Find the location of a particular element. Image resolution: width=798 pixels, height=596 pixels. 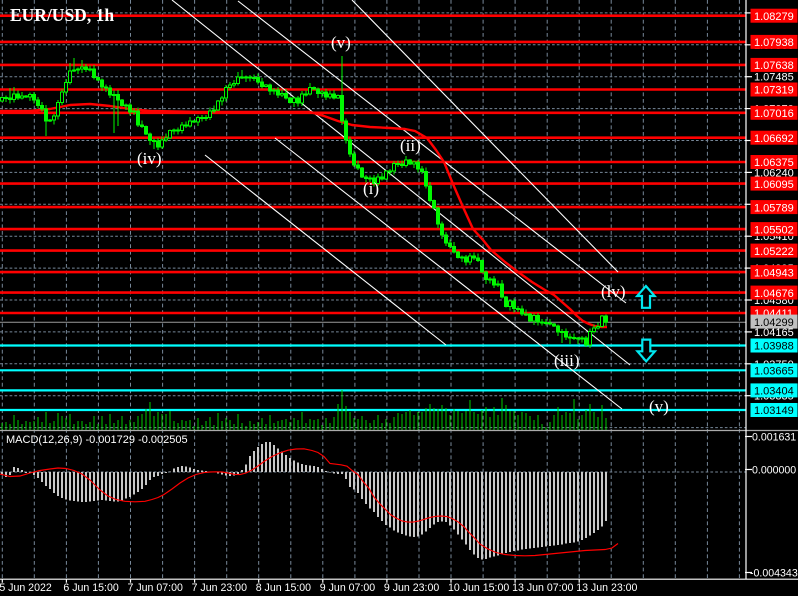

svg-text: 0.000000 is located at coordinates (774, 471).